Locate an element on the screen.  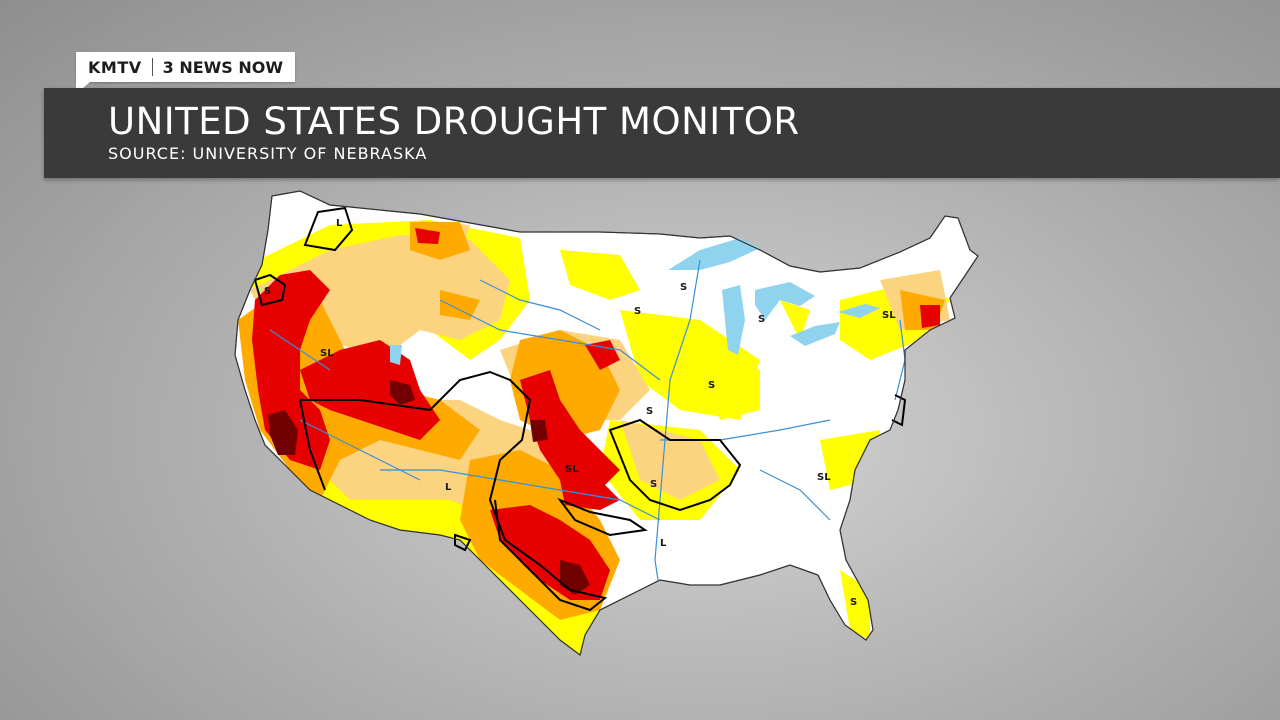
d4-exceptional-drought is located at coordinates (429, 487).